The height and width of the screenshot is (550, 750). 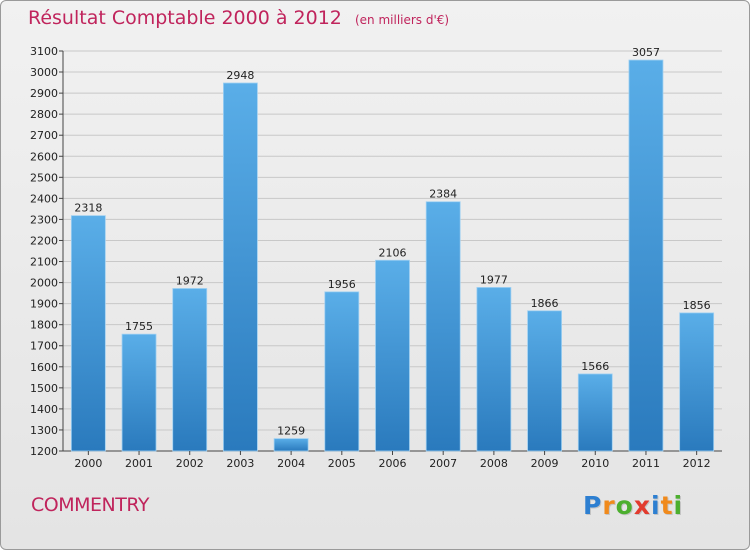 I want to click on x-tick-label: 2012, so click(x=697, y=463).